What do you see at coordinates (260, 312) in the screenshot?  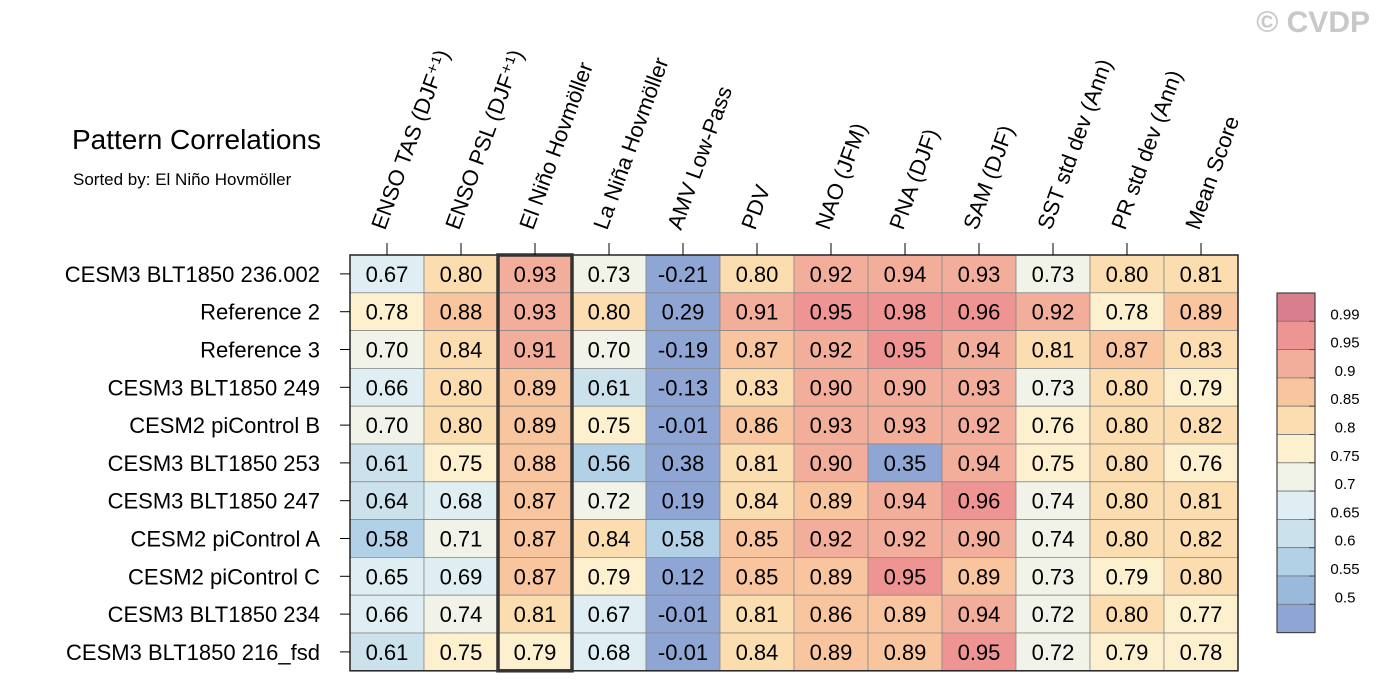 I see `row-label: Reference 2` at bounding box center [260, 312].